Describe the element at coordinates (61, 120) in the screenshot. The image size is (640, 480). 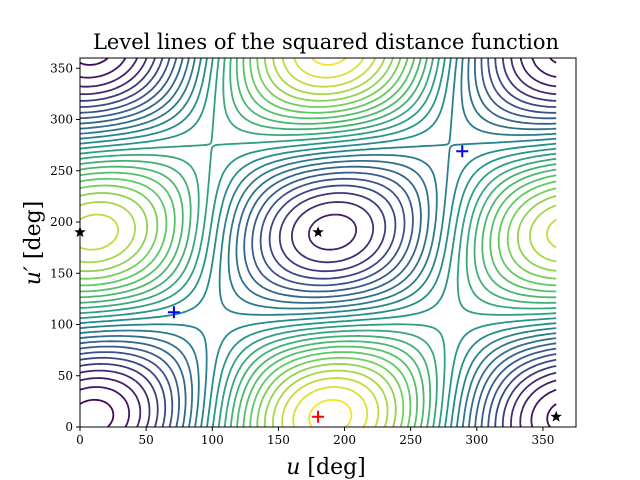
I see `y-tick-label: 300` at that location.